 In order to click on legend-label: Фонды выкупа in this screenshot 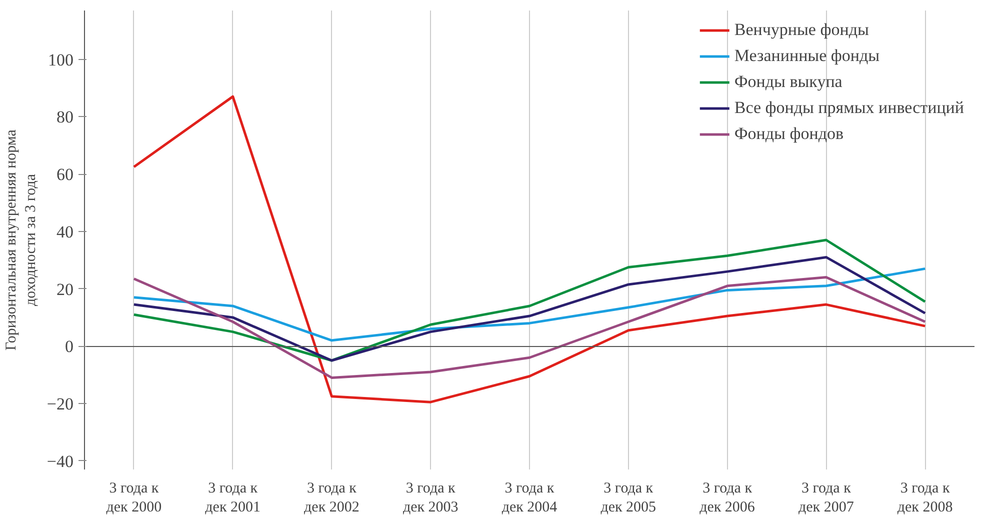, I will do `click(788, 82)`.